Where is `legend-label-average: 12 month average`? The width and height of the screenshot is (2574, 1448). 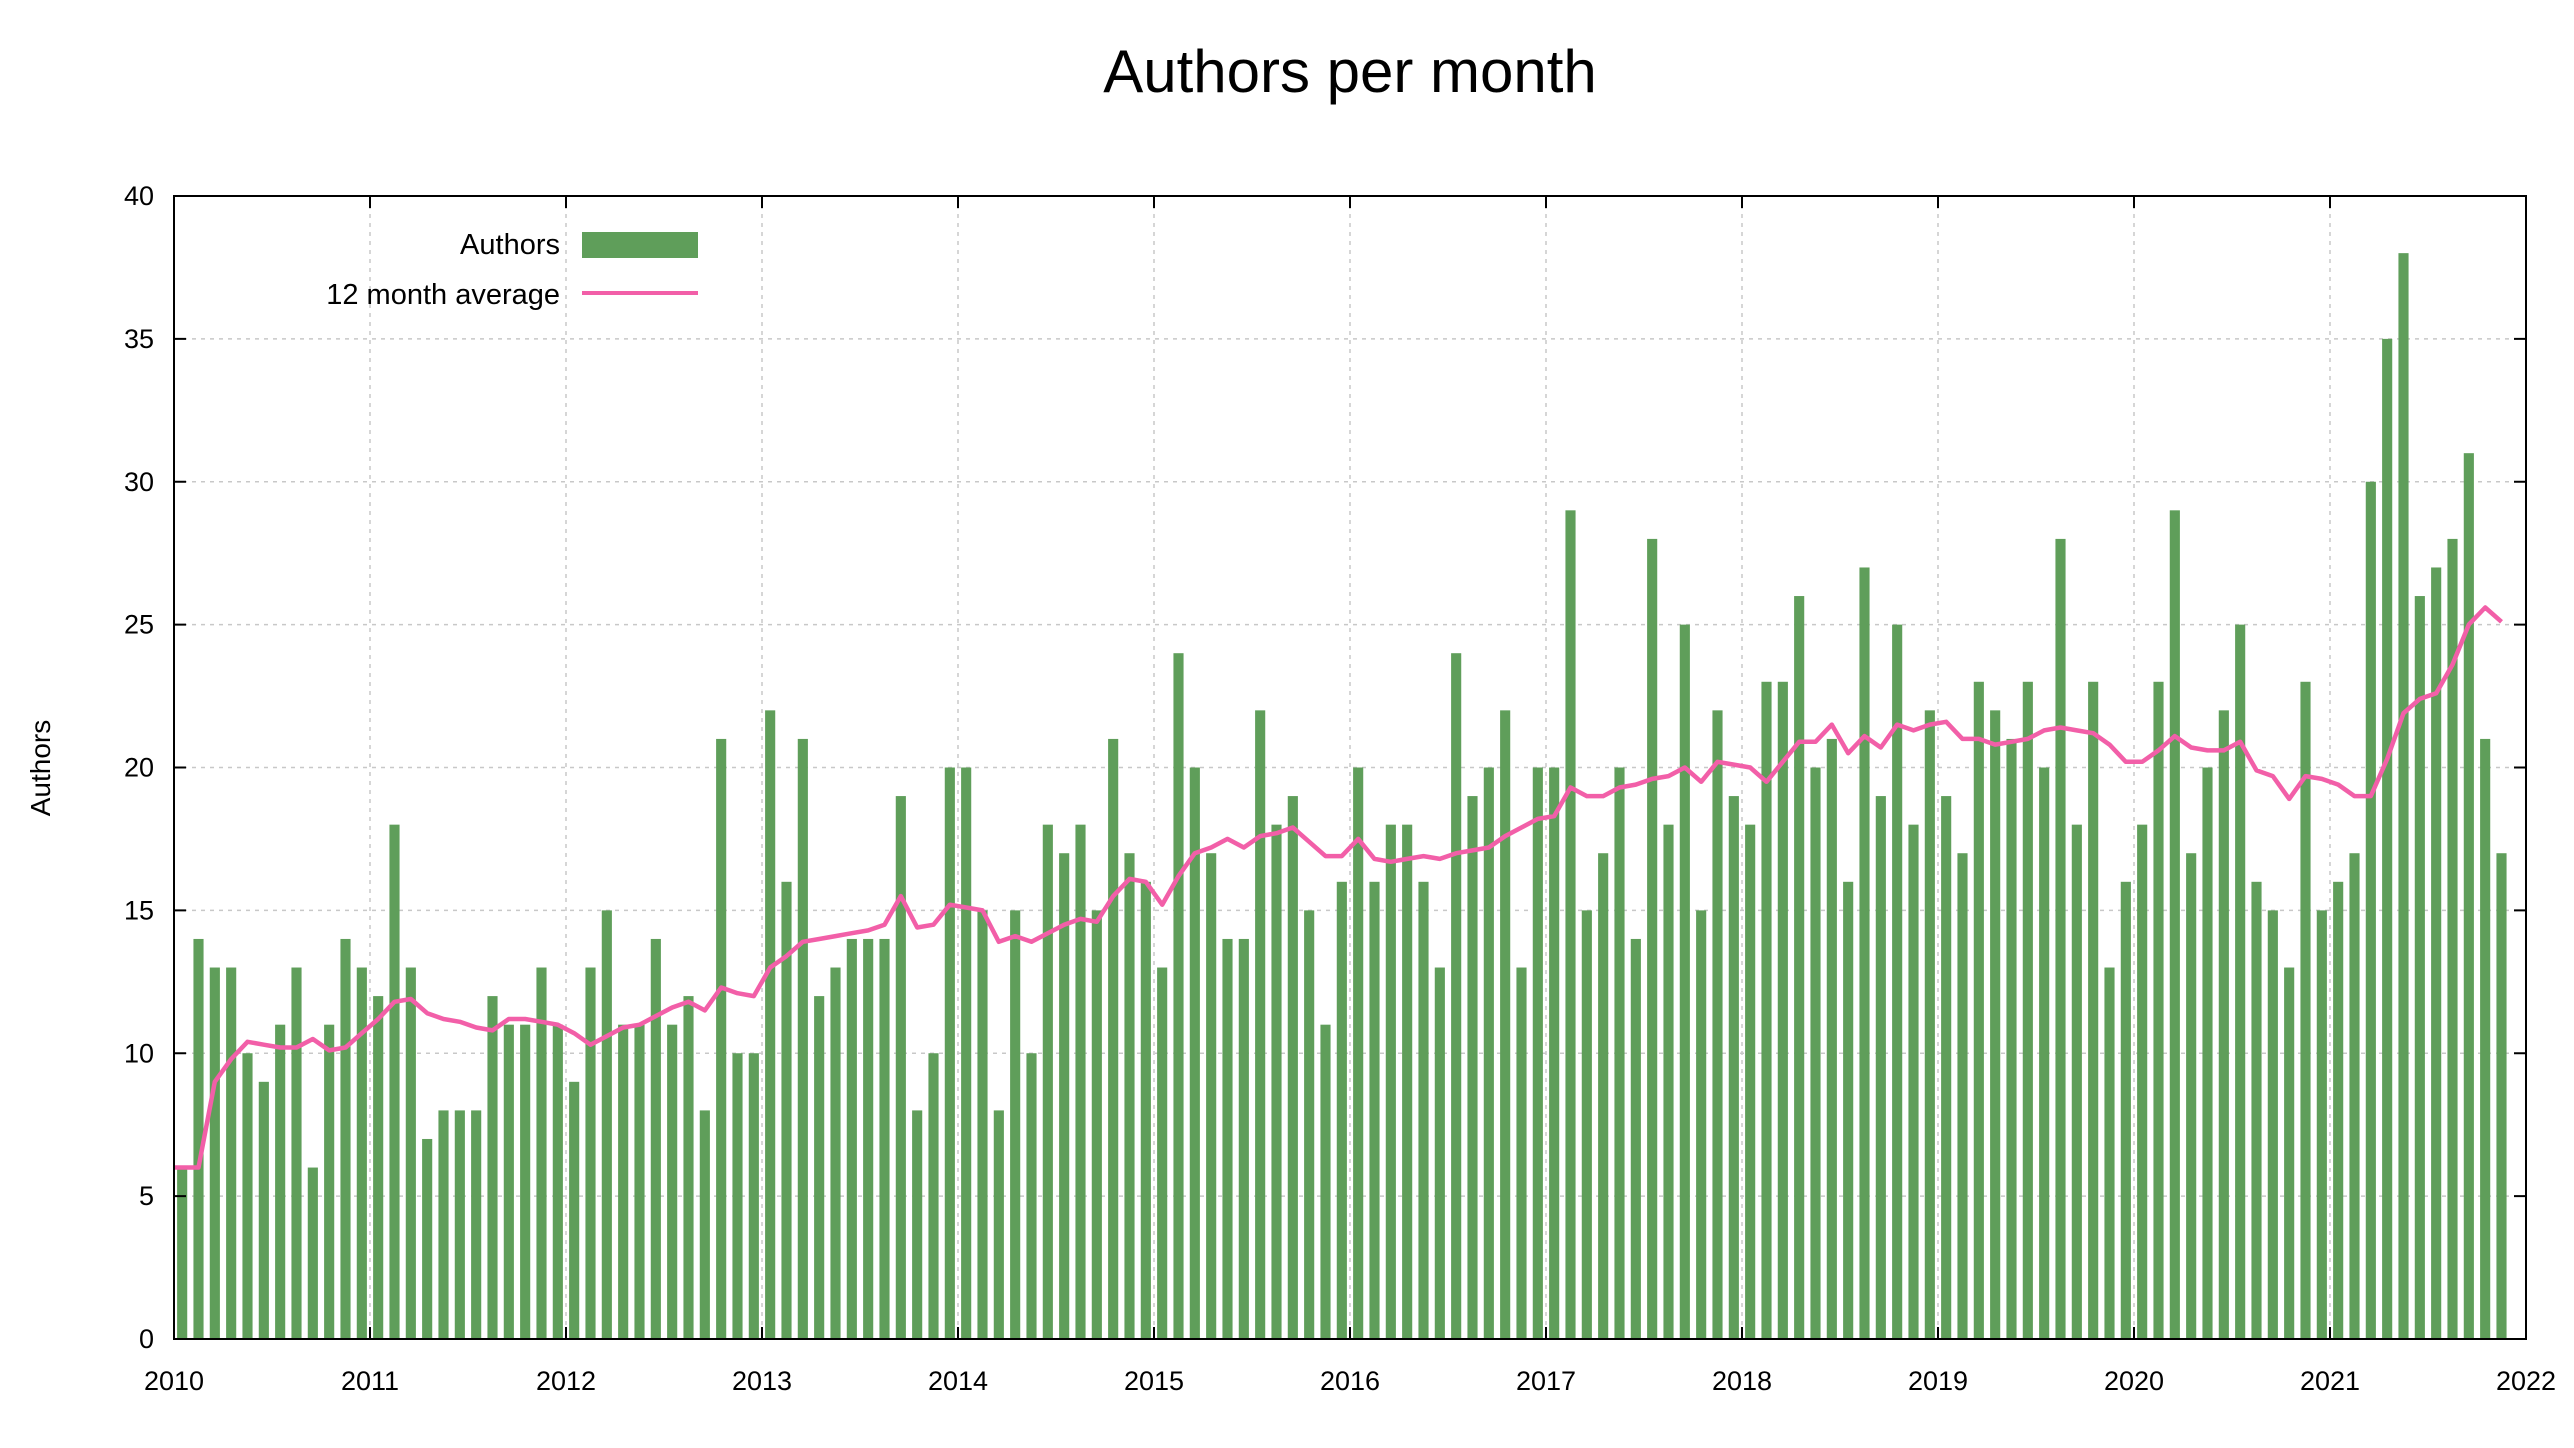
legend-label-average: 12 month average is located at coordinates (443, 295).